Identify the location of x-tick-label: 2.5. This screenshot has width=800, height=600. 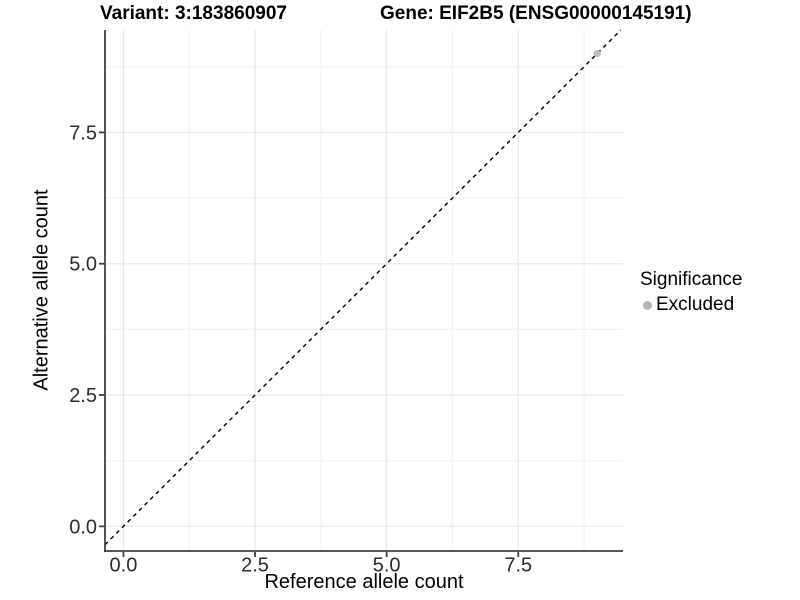
(255, 566).